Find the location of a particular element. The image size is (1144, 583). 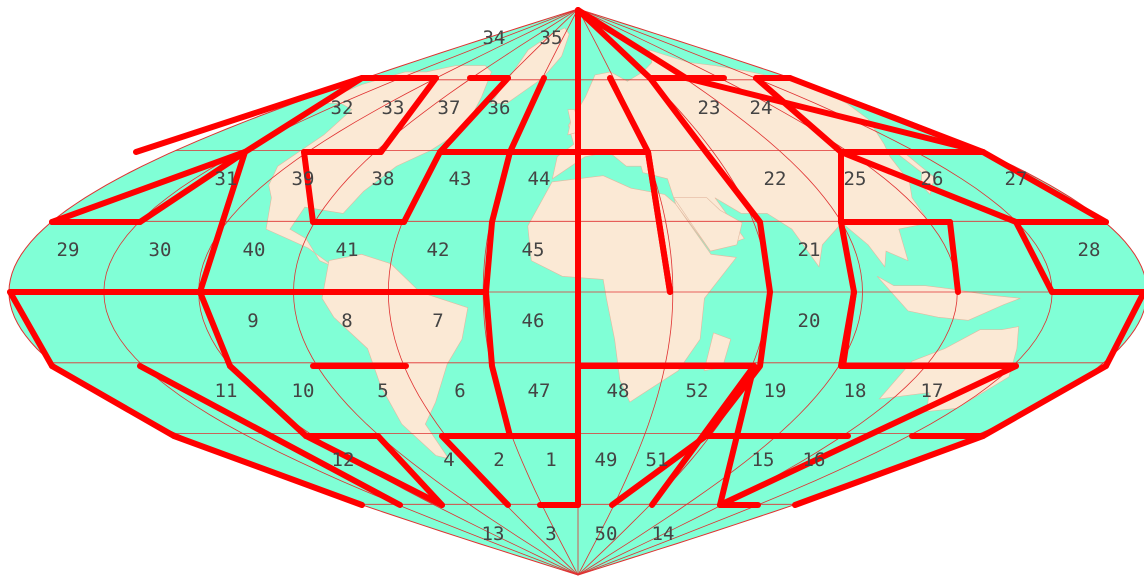

zone-label: 17 is located at coordinates (932, 391).